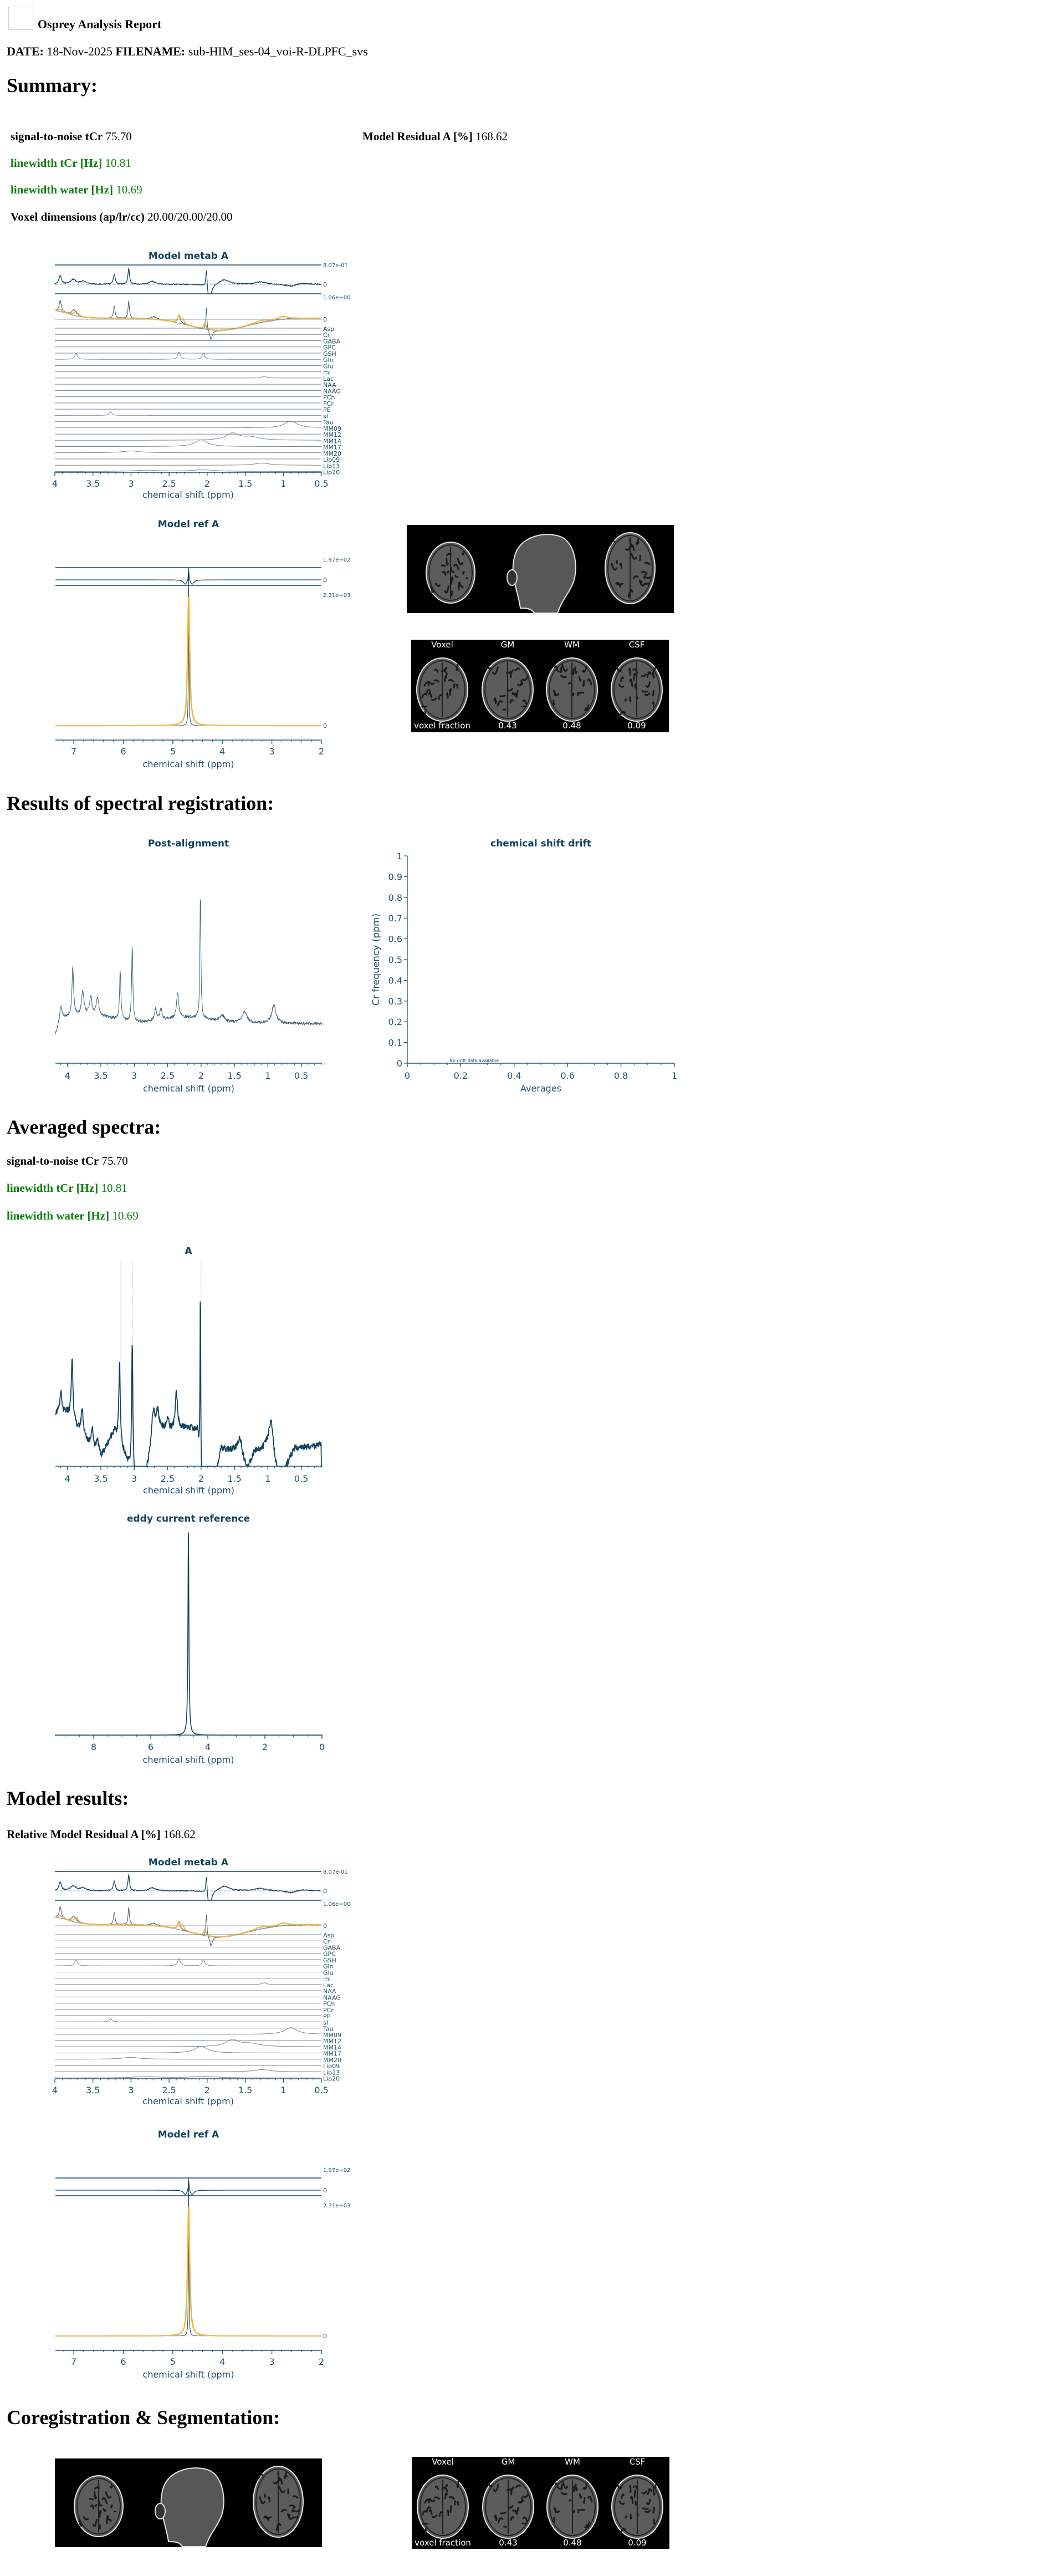 Image resolution: width=1064 pixels, height=2576 pixels. What do you see at coordinates (234, 1478) in the screenshot?
I see `x-tick-label: 1.5` at bounding box center [234, 1478].